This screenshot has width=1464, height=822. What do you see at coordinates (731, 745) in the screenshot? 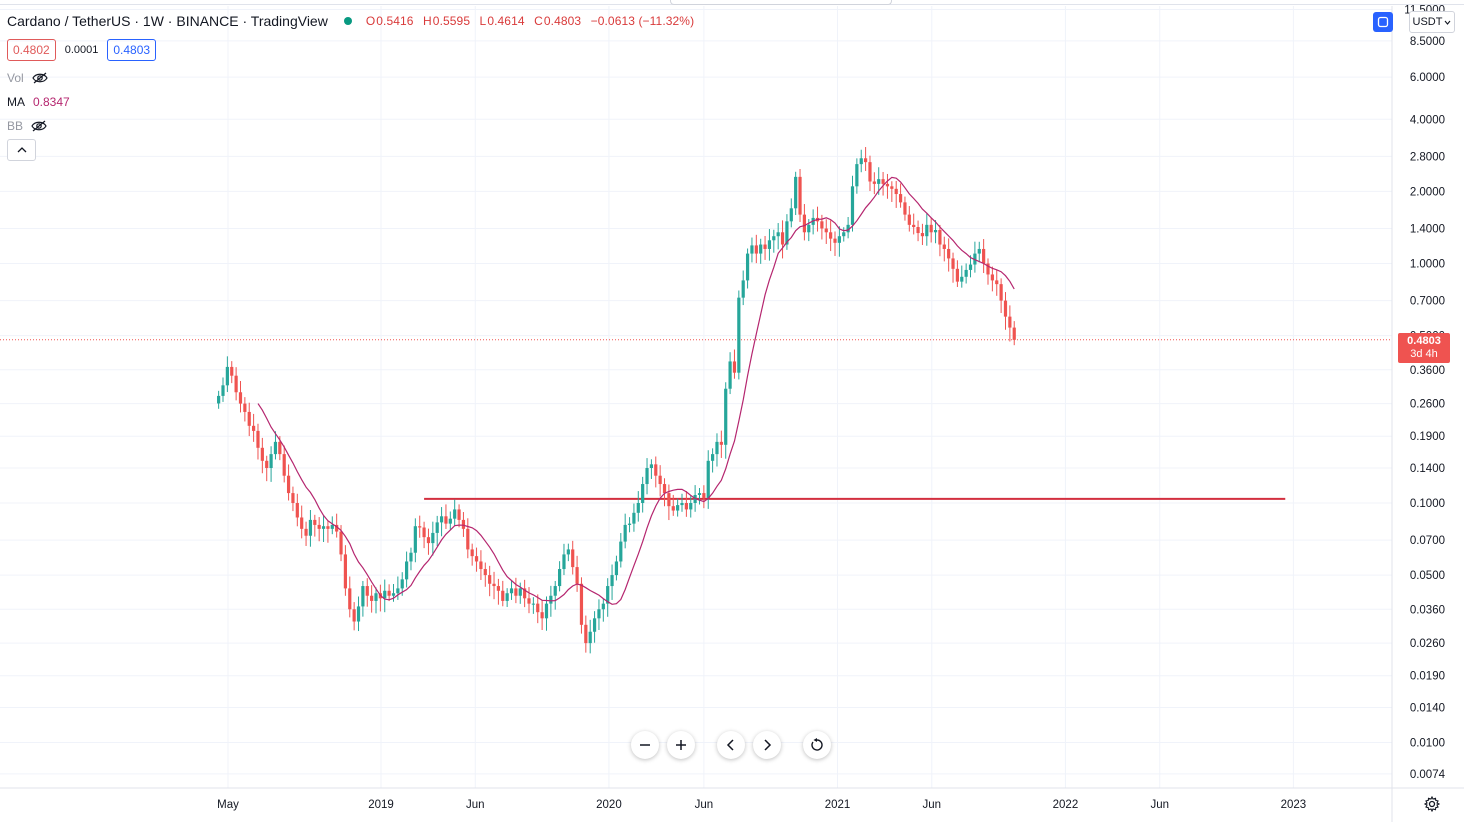
I see `scroll-left-button` at bounding box center [731, 745].